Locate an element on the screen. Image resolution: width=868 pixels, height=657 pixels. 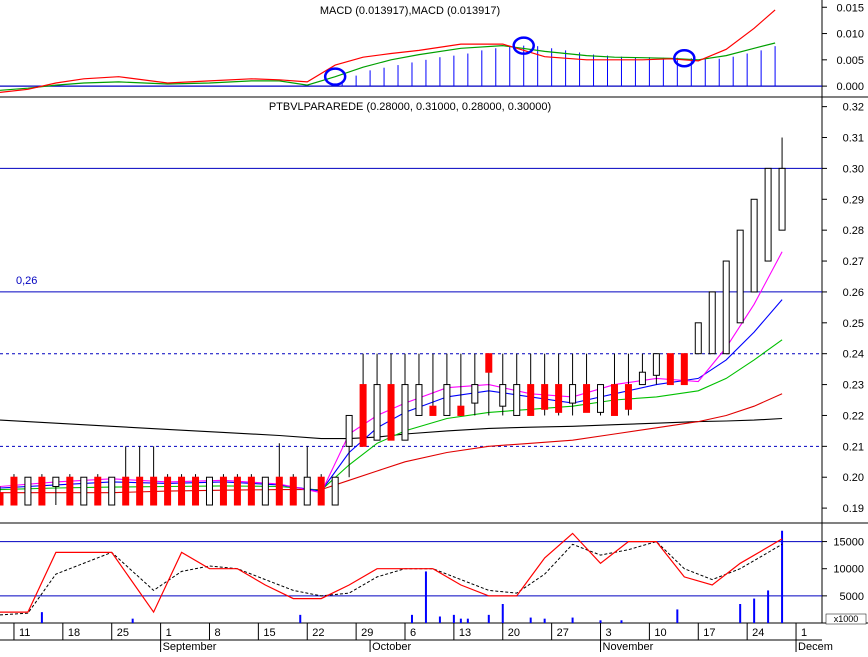
x-tick-label: 10 is located at coordinates (660, 633).